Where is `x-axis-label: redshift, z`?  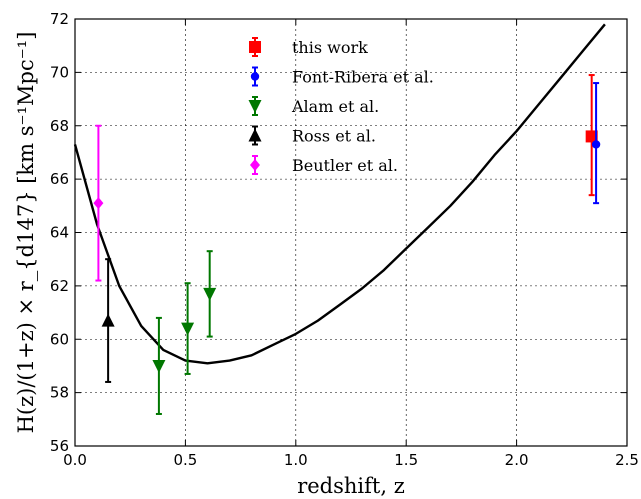 x-axis-label: redshift, z is located at coordinates (351, 486).